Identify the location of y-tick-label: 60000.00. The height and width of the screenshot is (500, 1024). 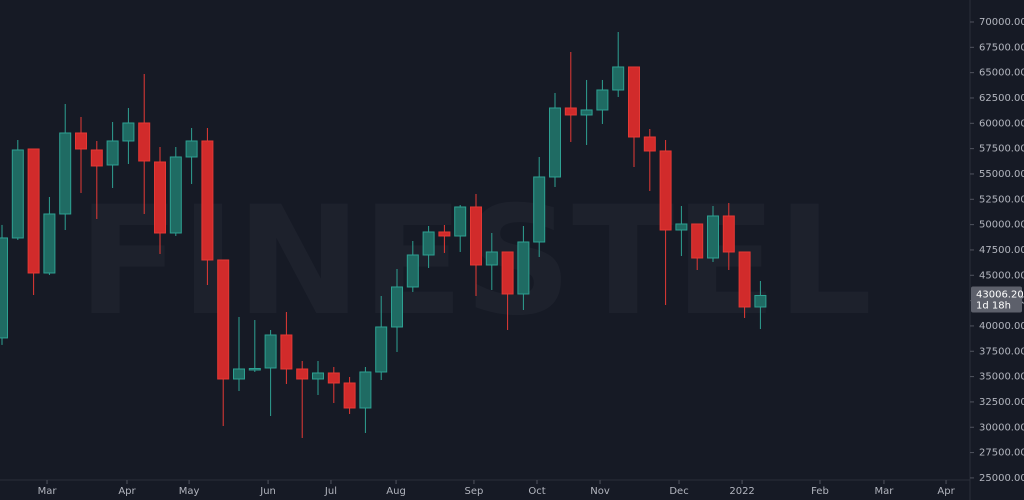
(1001, 123).